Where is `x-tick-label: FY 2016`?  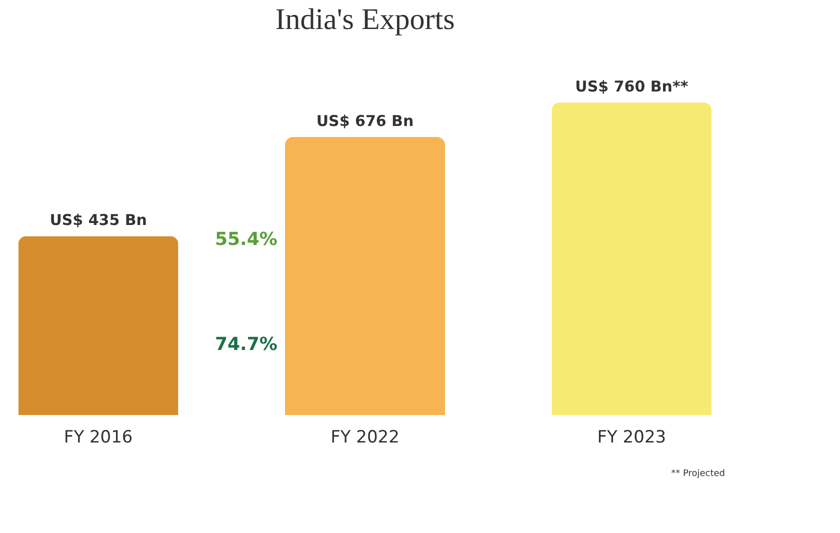 x-tick-label: FY 2016 is located at coordinates (98, 438).